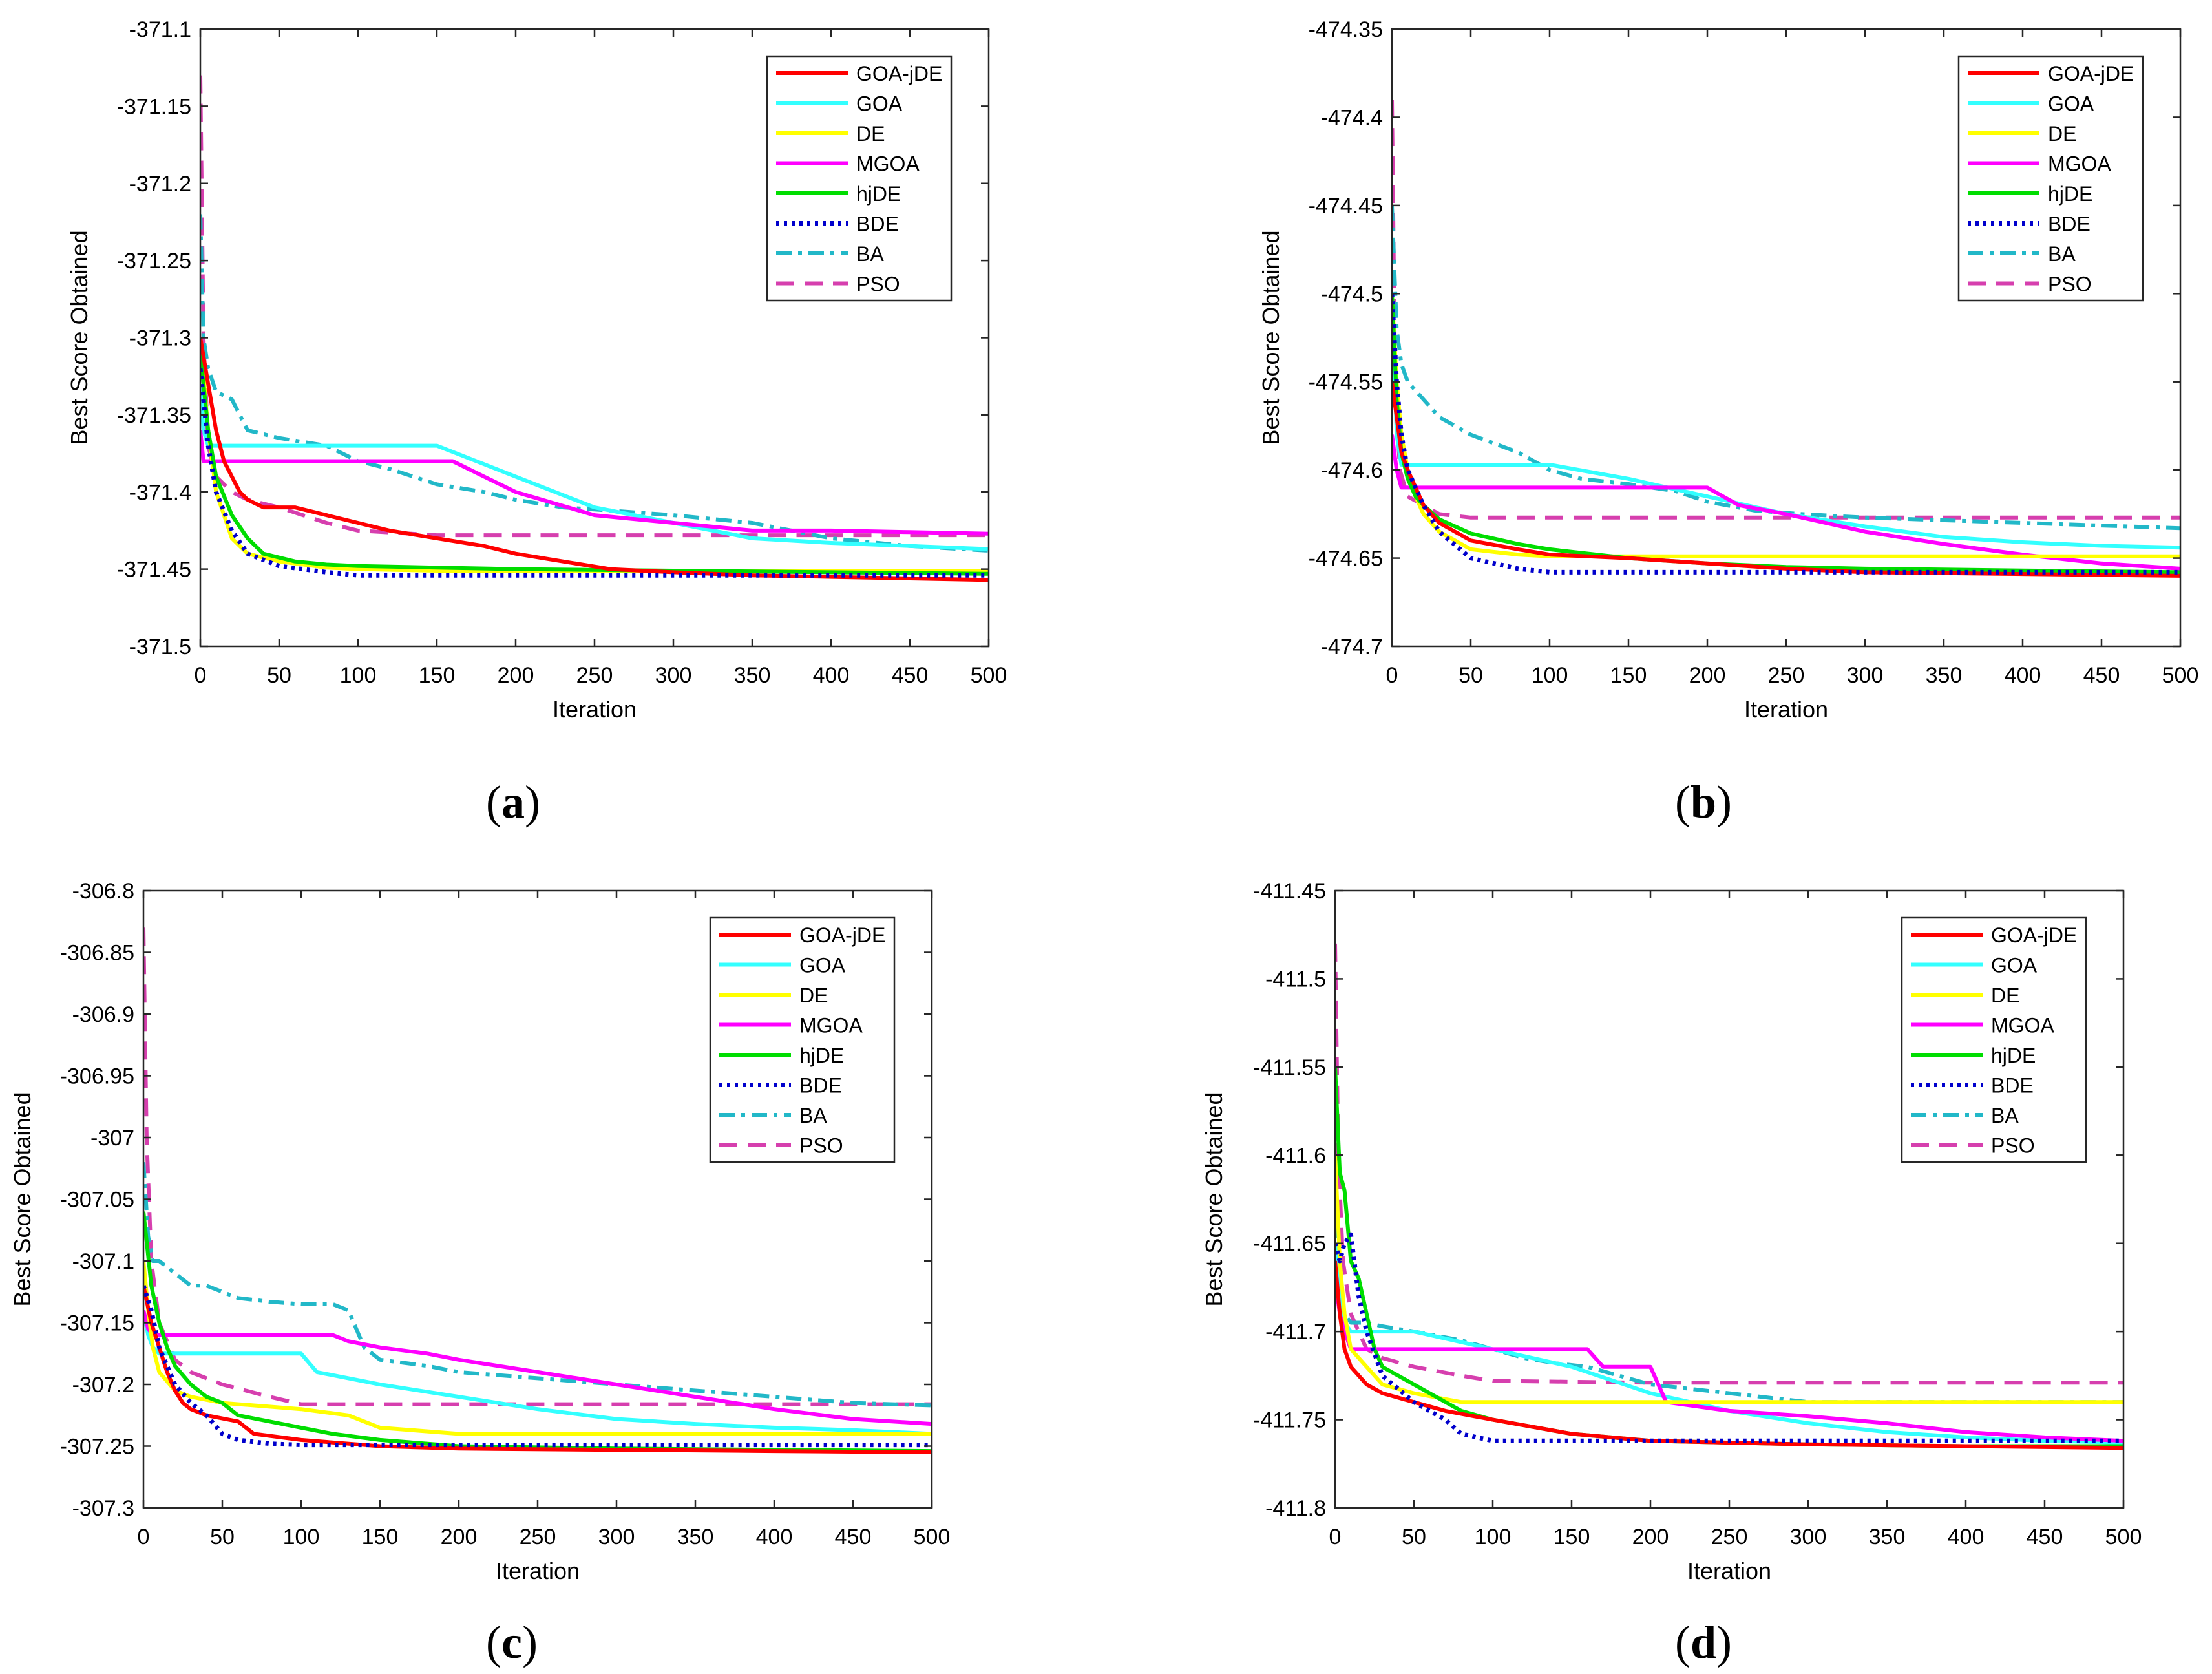 The height and width of the screenshot is (1674, 2212). Describe the element at coordinates (103, 891) in the screenshot. I see `y-tick-label: -306.8` at that location.